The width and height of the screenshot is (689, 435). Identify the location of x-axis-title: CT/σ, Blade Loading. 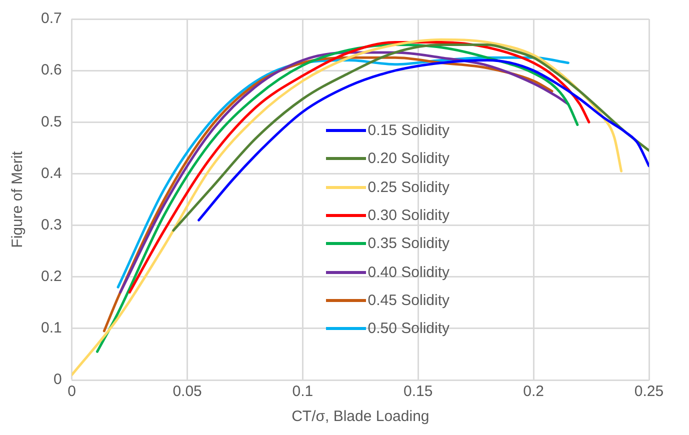
(361, 417).